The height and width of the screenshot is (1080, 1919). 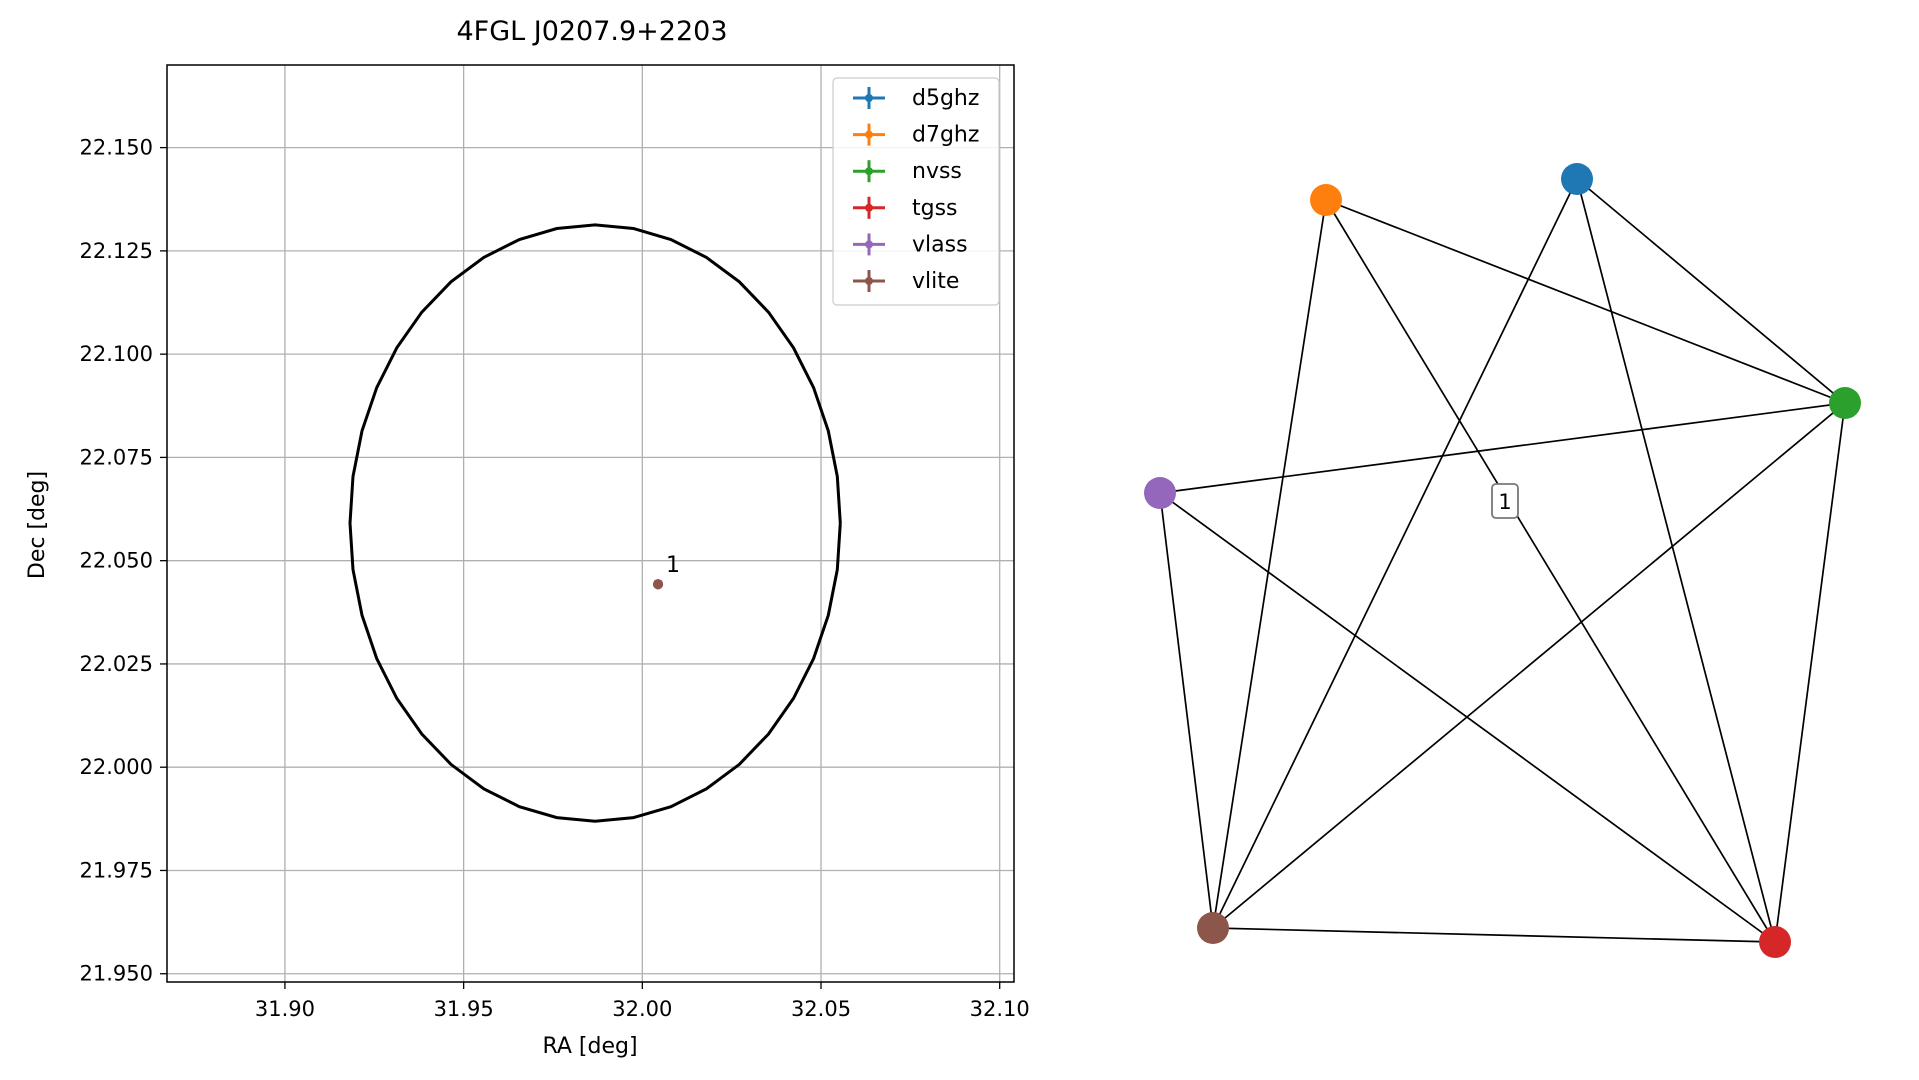 What do you see at coordinates (1213, 928) in the screenshot?
I see `node-vlite` at bounding box center [1213, 928].